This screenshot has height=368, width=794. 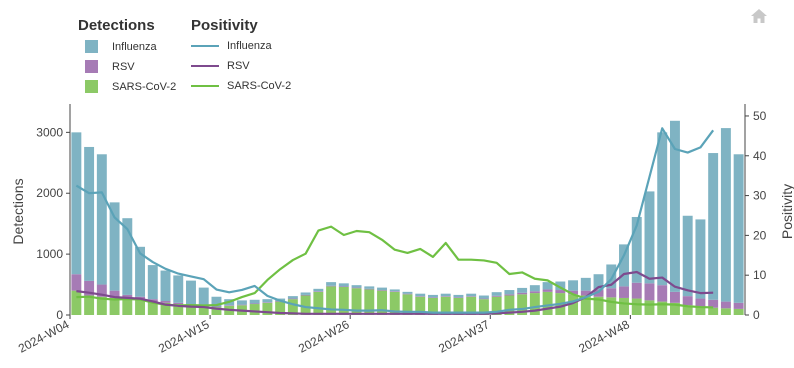 I want to click on x-tick-label: 2024-W26, so click(x=324, y=336).